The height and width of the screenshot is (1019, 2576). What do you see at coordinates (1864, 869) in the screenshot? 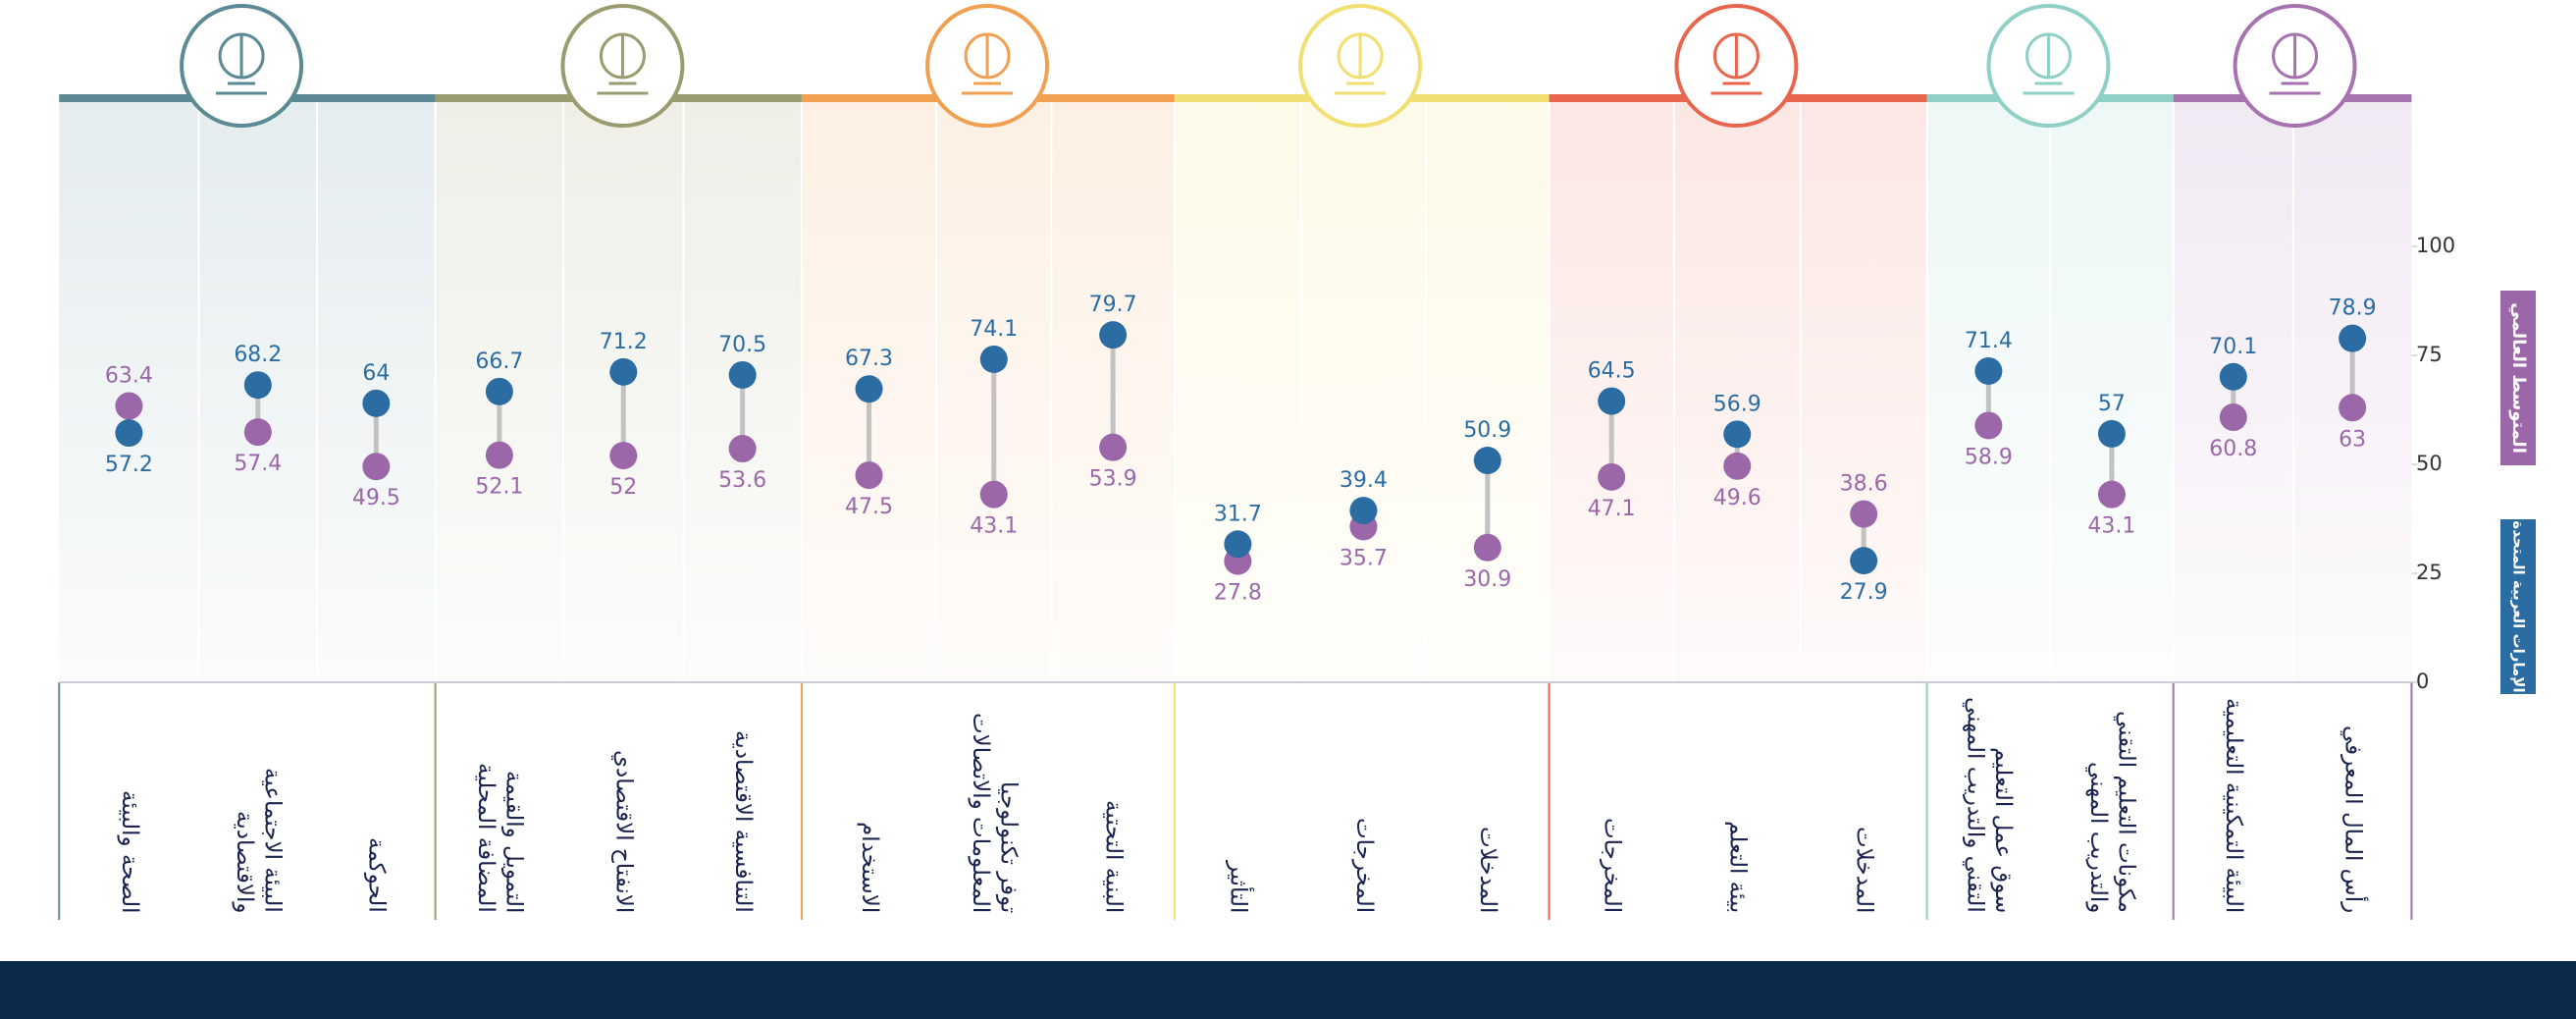
I see `x-tick-label: المدخلات` at bounding box center [1864, 869].